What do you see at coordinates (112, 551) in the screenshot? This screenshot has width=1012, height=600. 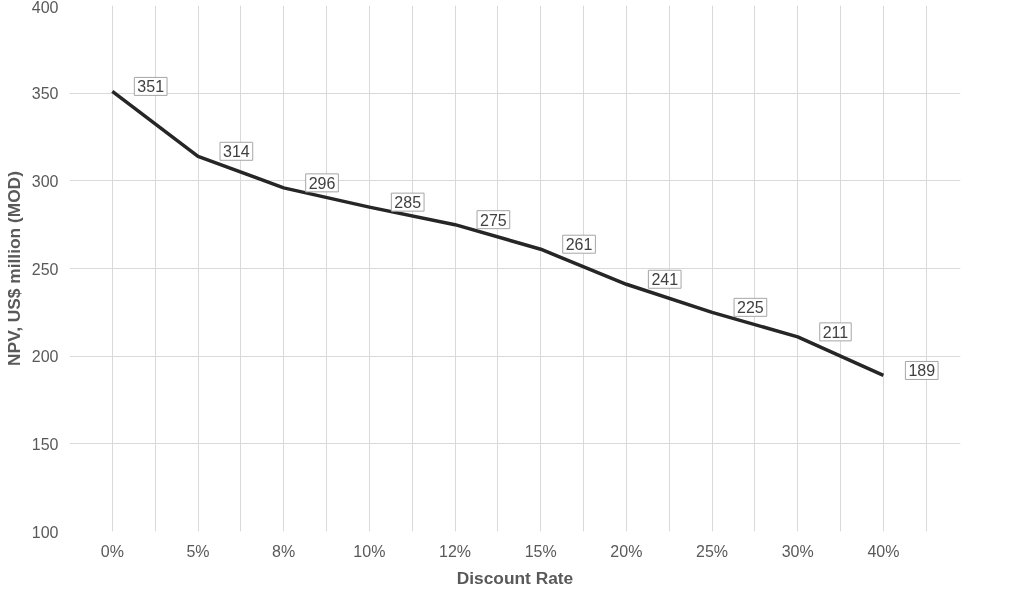 I see `x-tick-label: 0%` at bounding box center [112, 551].